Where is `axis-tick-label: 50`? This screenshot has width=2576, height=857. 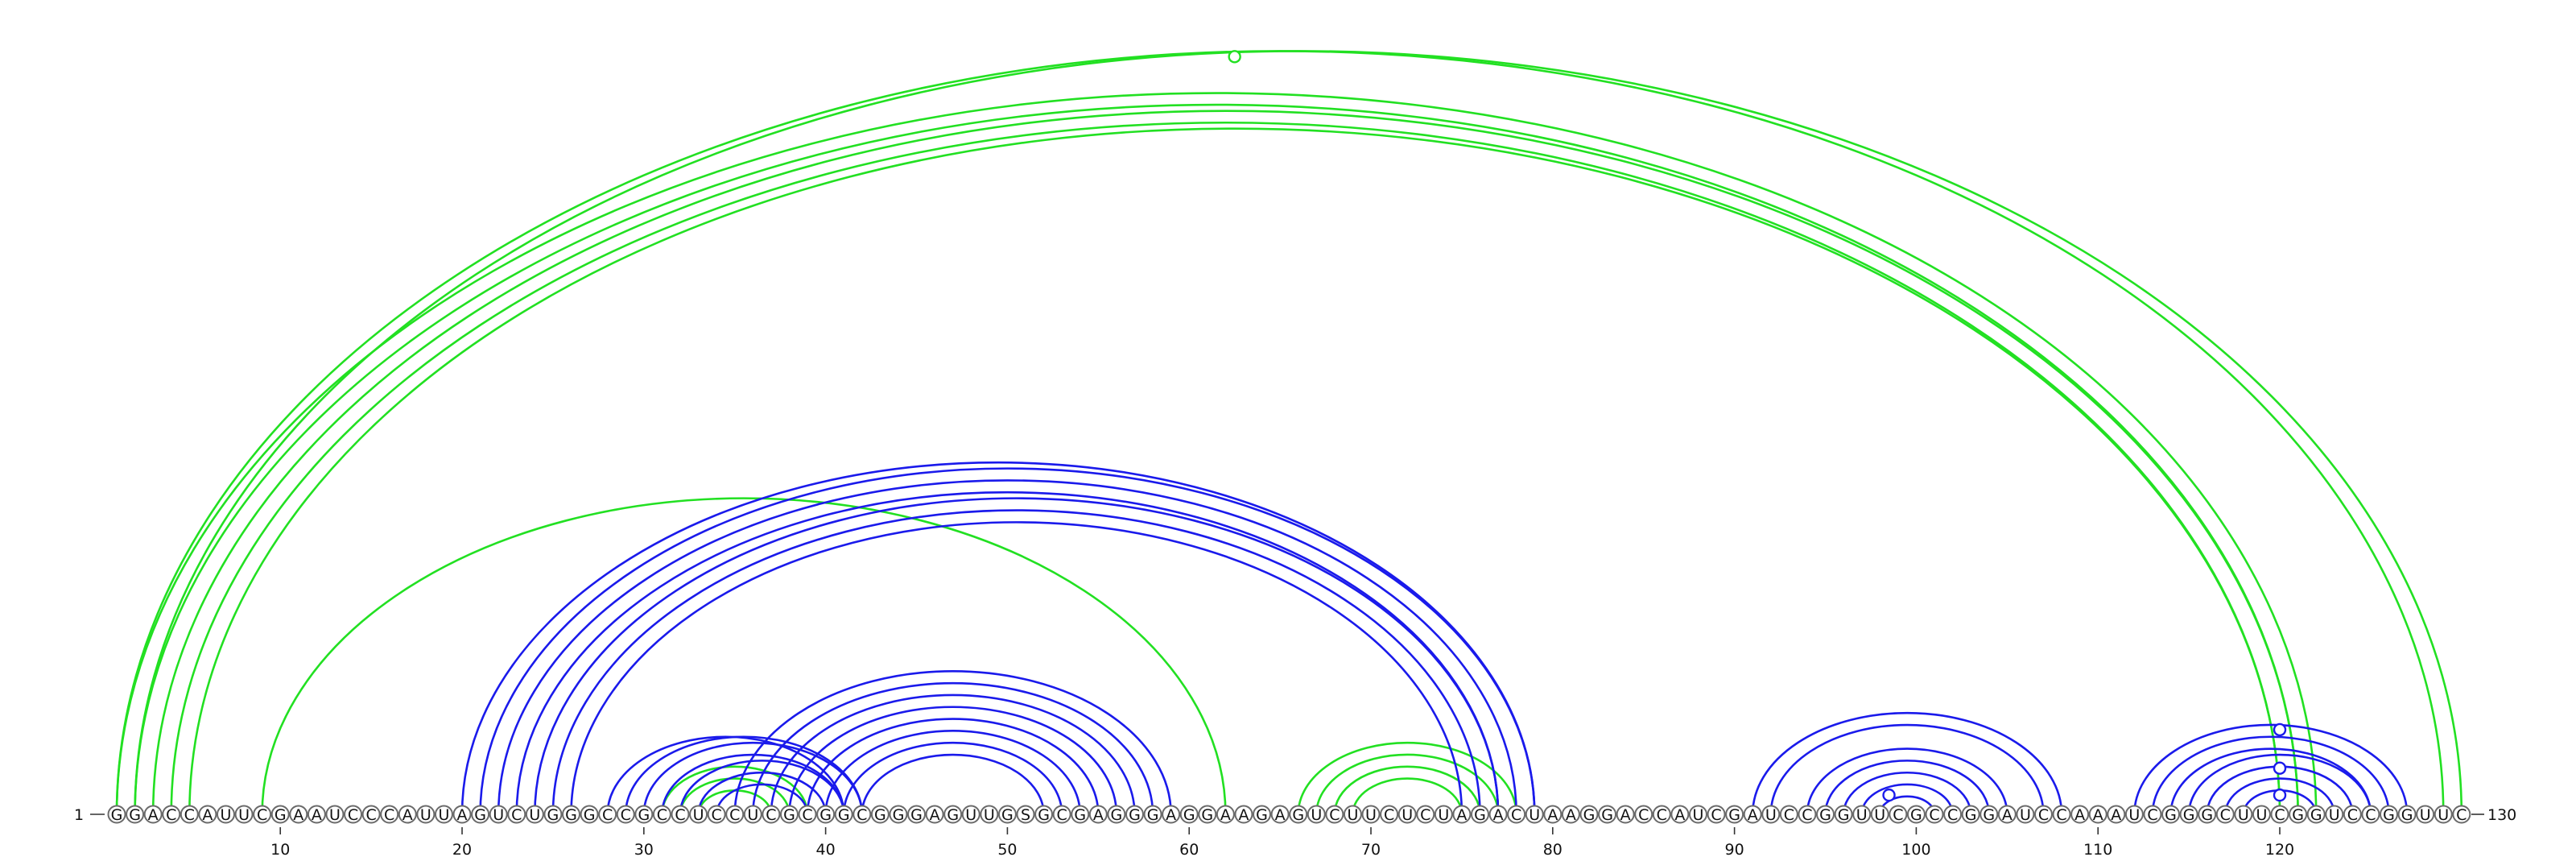
axis-tick-label: 50 is located at coordinates (1007, 849).